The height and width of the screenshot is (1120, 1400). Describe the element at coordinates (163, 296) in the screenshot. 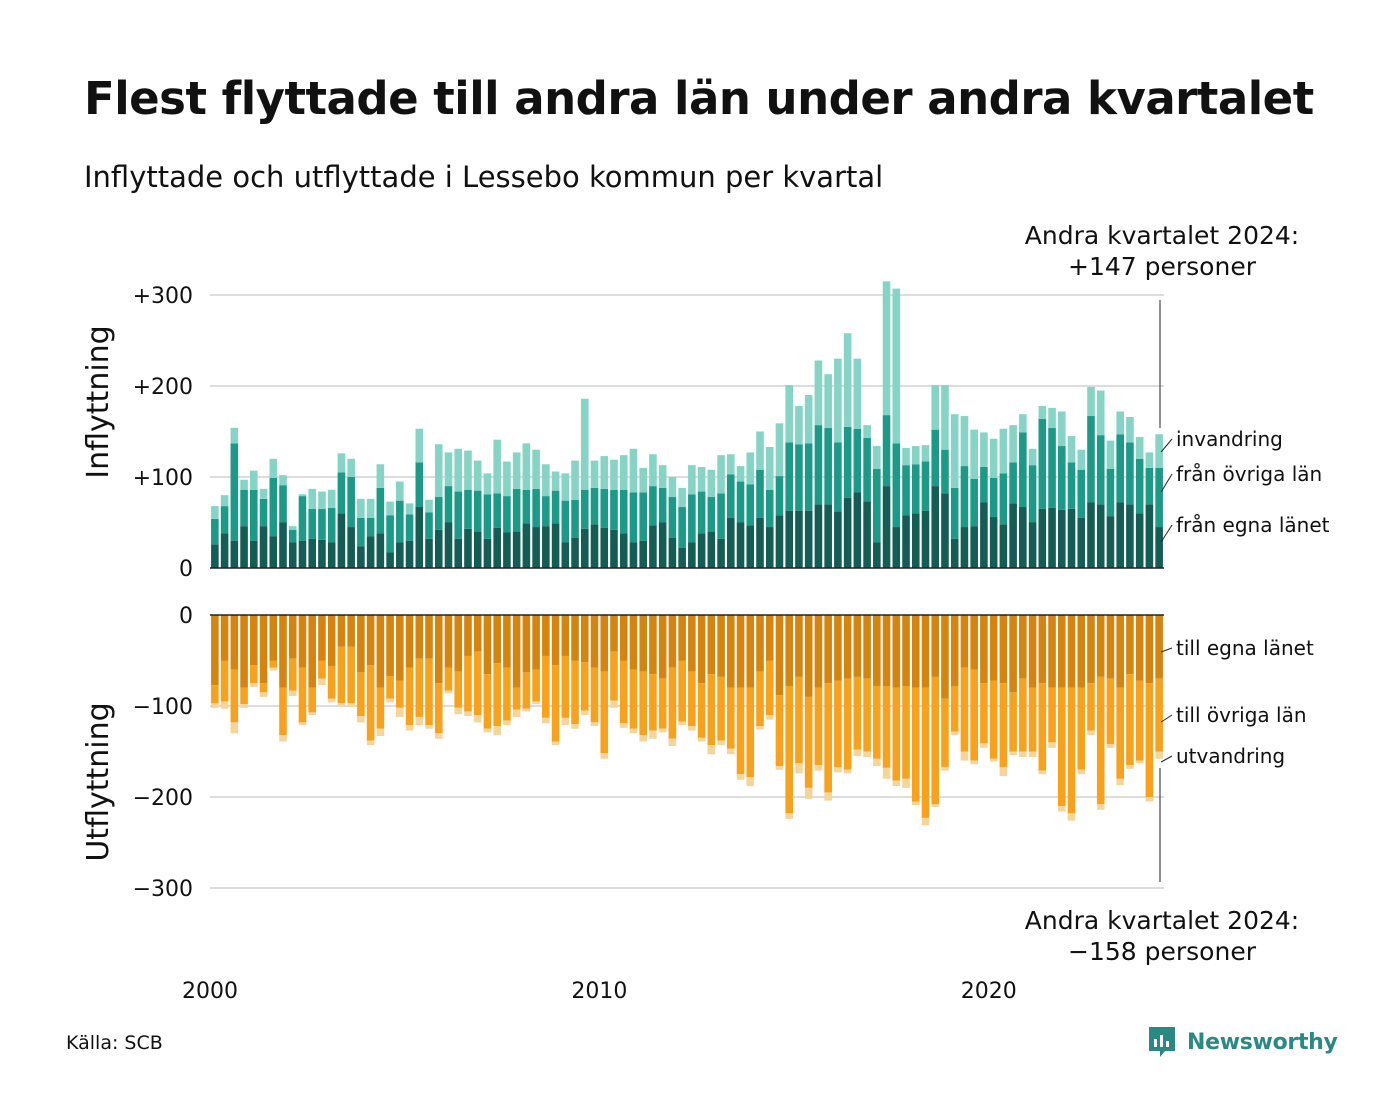

I see `ytick-label-in: +300` at that location.